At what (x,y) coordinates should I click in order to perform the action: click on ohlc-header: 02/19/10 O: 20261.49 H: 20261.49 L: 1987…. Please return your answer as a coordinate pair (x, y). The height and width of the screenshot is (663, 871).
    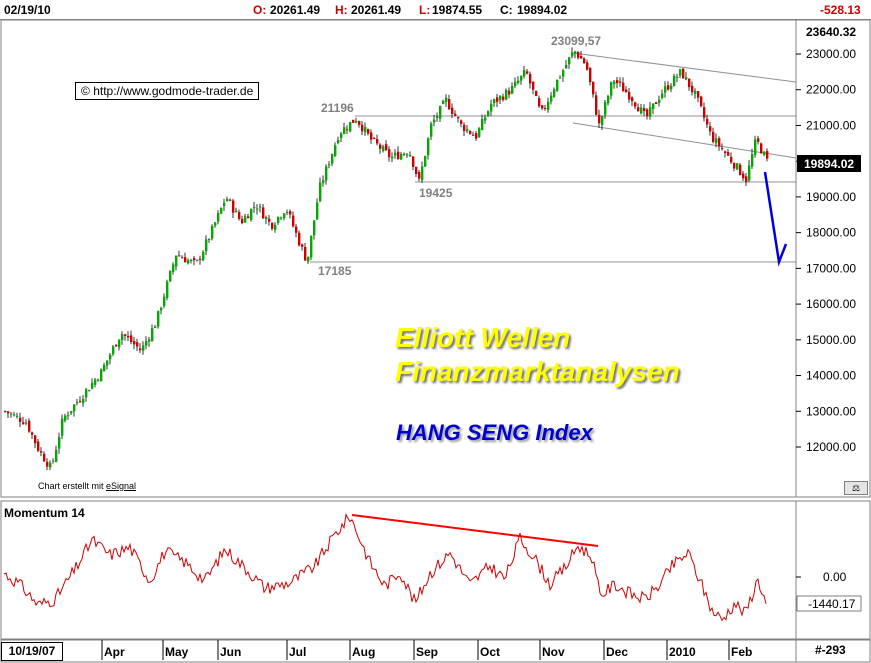
    Looking at the image, I should click on (435, 10).